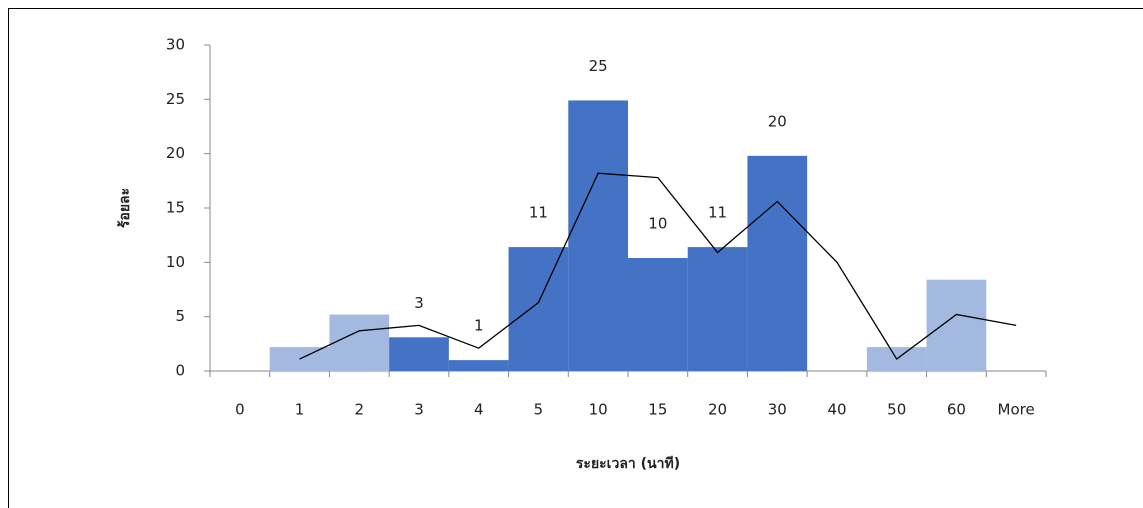 This screenshot has width=1143, height=508. Describe the element at coordinates (180, 316) in the screenshot. I see `y-tick-label: 5` at that location.